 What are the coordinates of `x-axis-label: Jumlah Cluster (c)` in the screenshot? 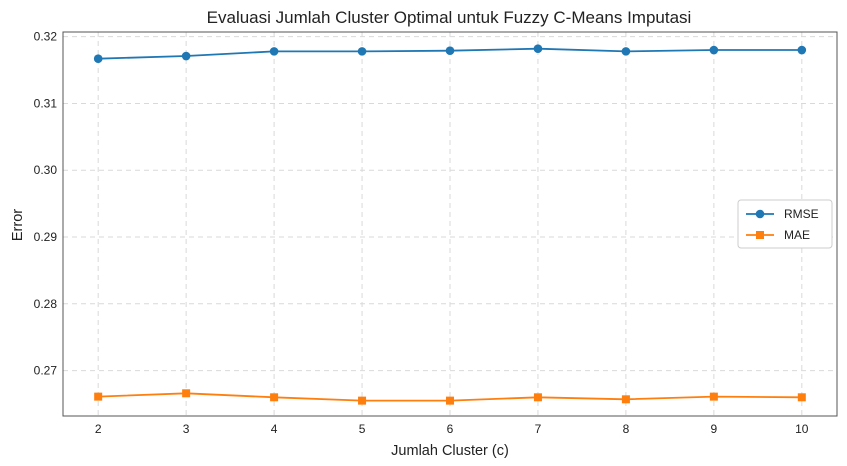 It's located at (450, 451).